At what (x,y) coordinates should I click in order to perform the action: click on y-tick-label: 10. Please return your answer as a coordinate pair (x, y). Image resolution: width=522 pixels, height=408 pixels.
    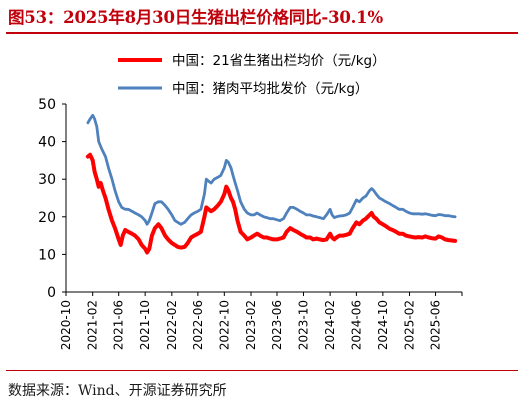
    Looking at the image, I should click on (47, 255).